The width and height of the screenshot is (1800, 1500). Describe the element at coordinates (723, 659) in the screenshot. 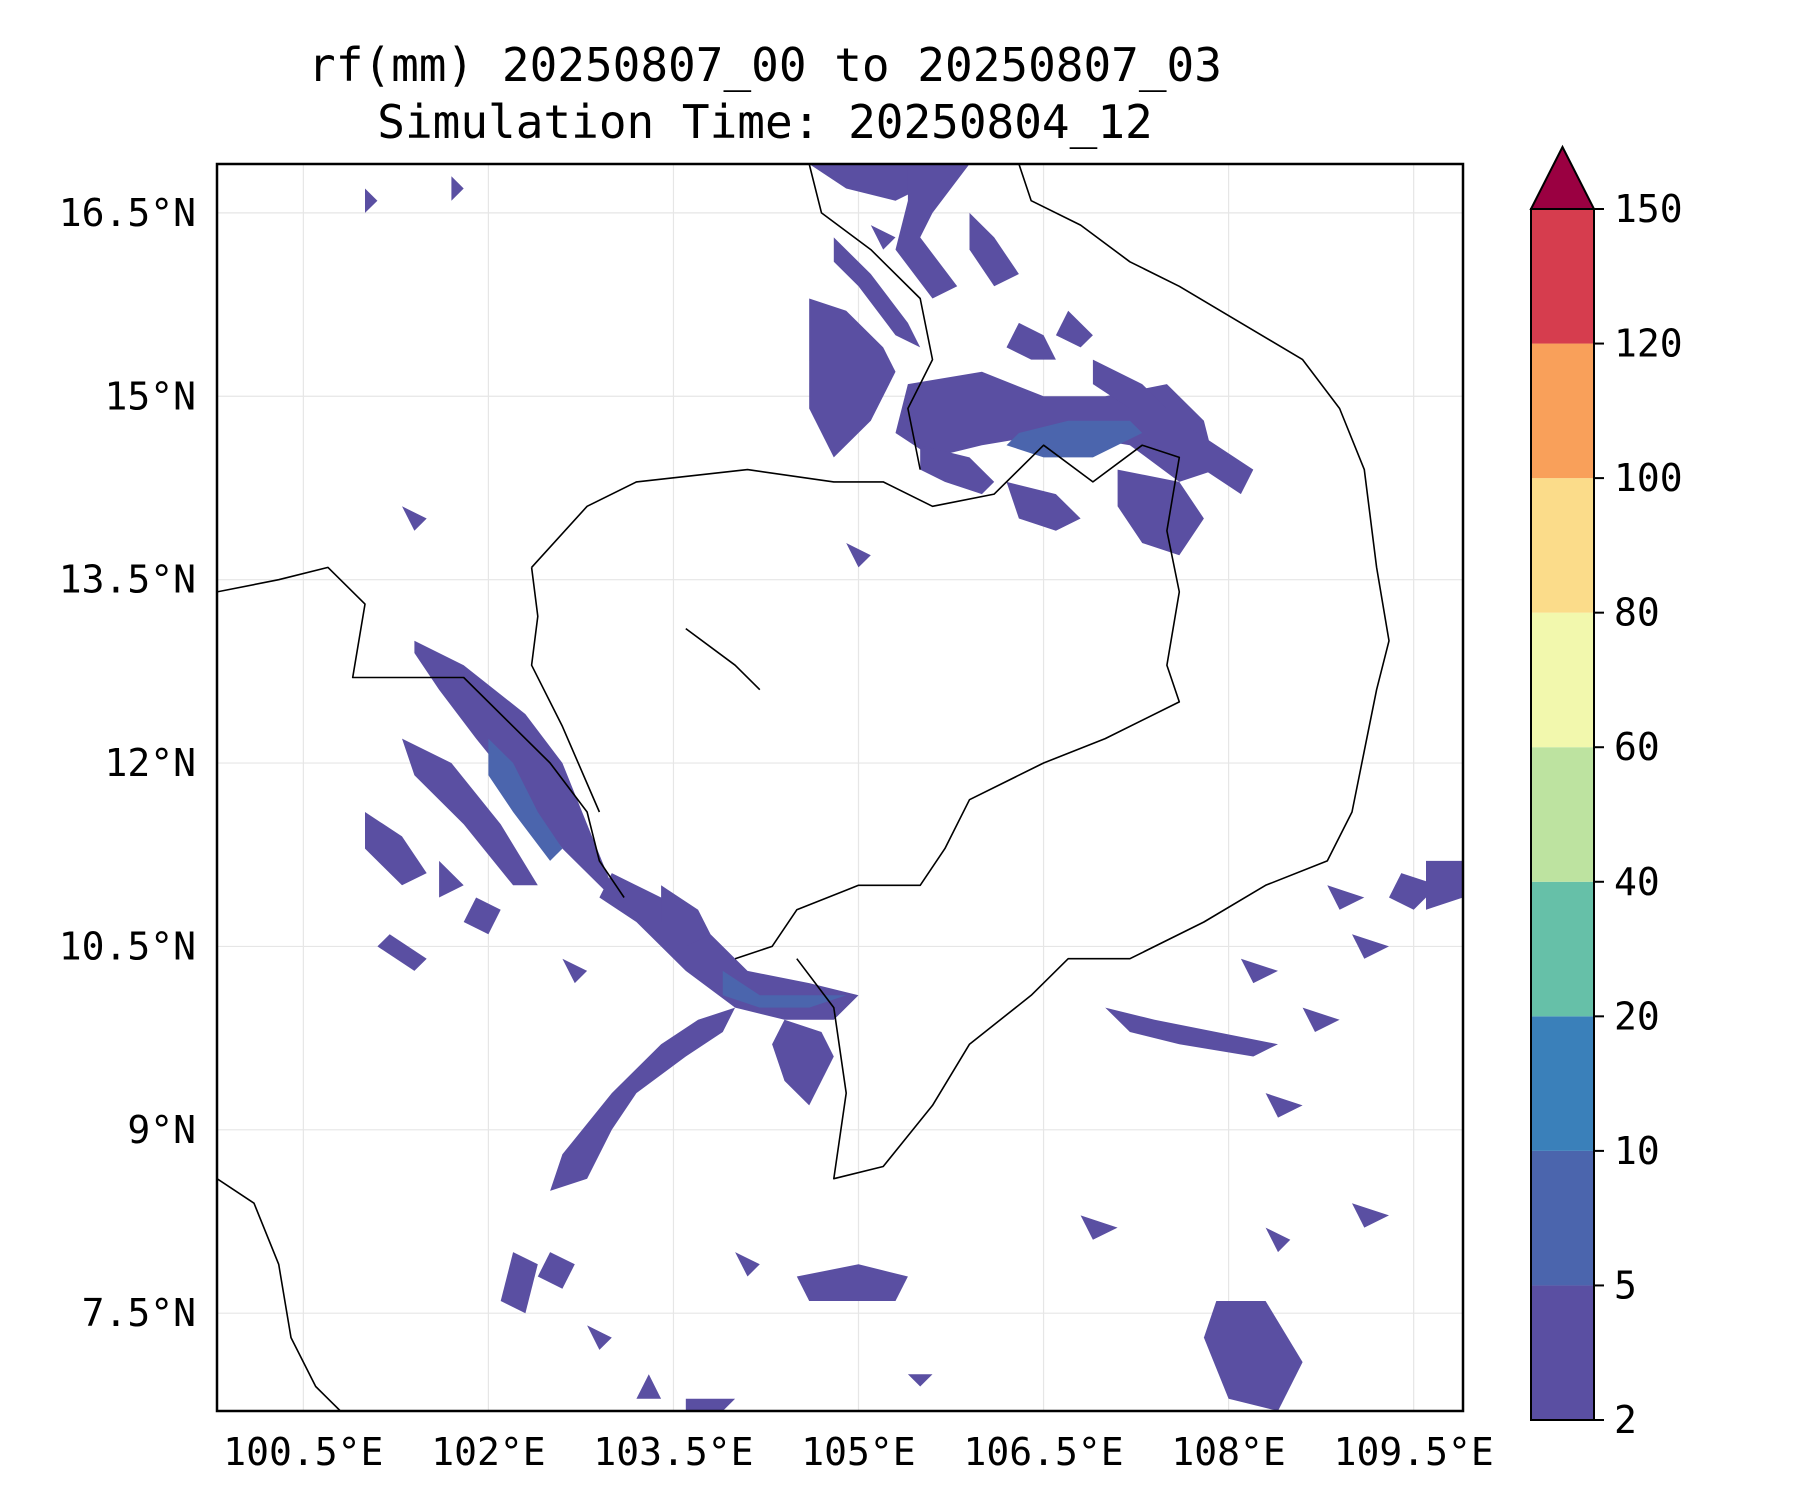

I see `lake-outline` at that location.